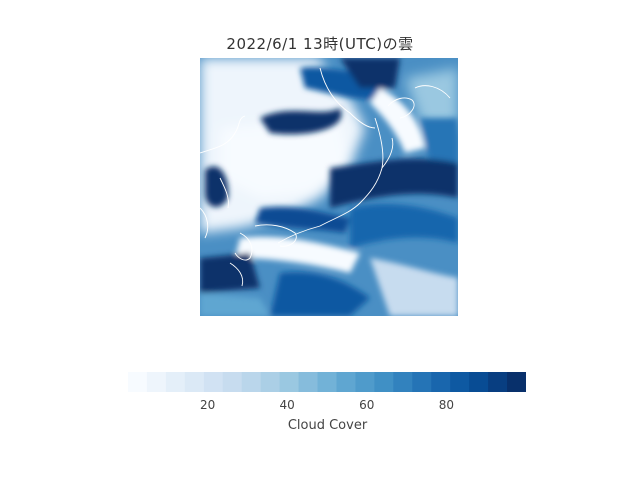 This screenshot has width=640, height=480. What do you see at coordinates (367, 405) in the screenshot?
I see `colorbar-tick-60: 60` at bounding box center [367, 405].